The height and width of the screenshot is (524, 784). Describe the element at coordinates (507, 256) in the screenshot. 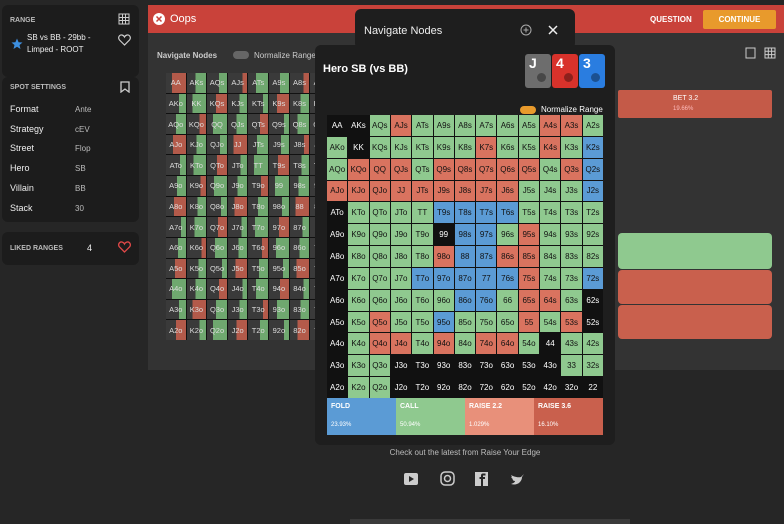

I see `hand-cell: 86s` at that location.